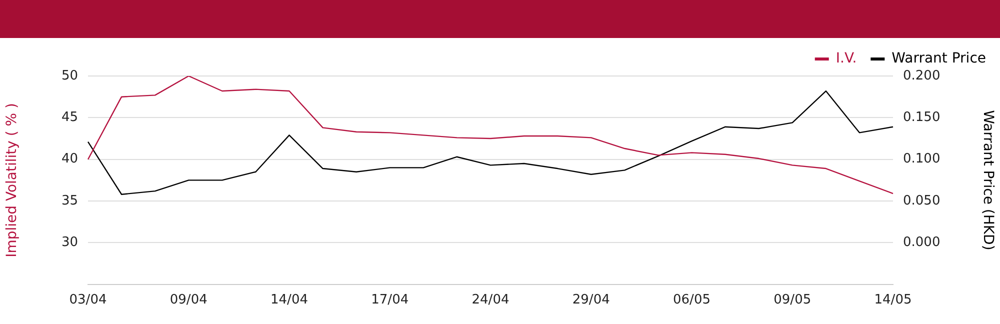 The height and width of the screenshot is (324, 1000). I want to click on x-tick-label: 24/04, so click(491, 300).